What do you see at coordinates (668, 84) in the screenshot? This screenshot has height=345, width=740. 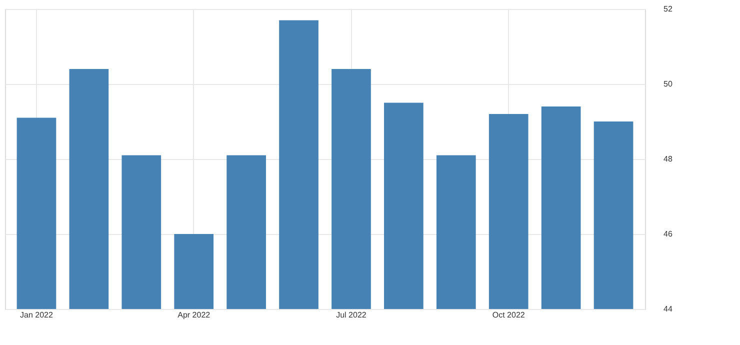 I see `y-tick-label: 50` at bounding box center [668, 84].